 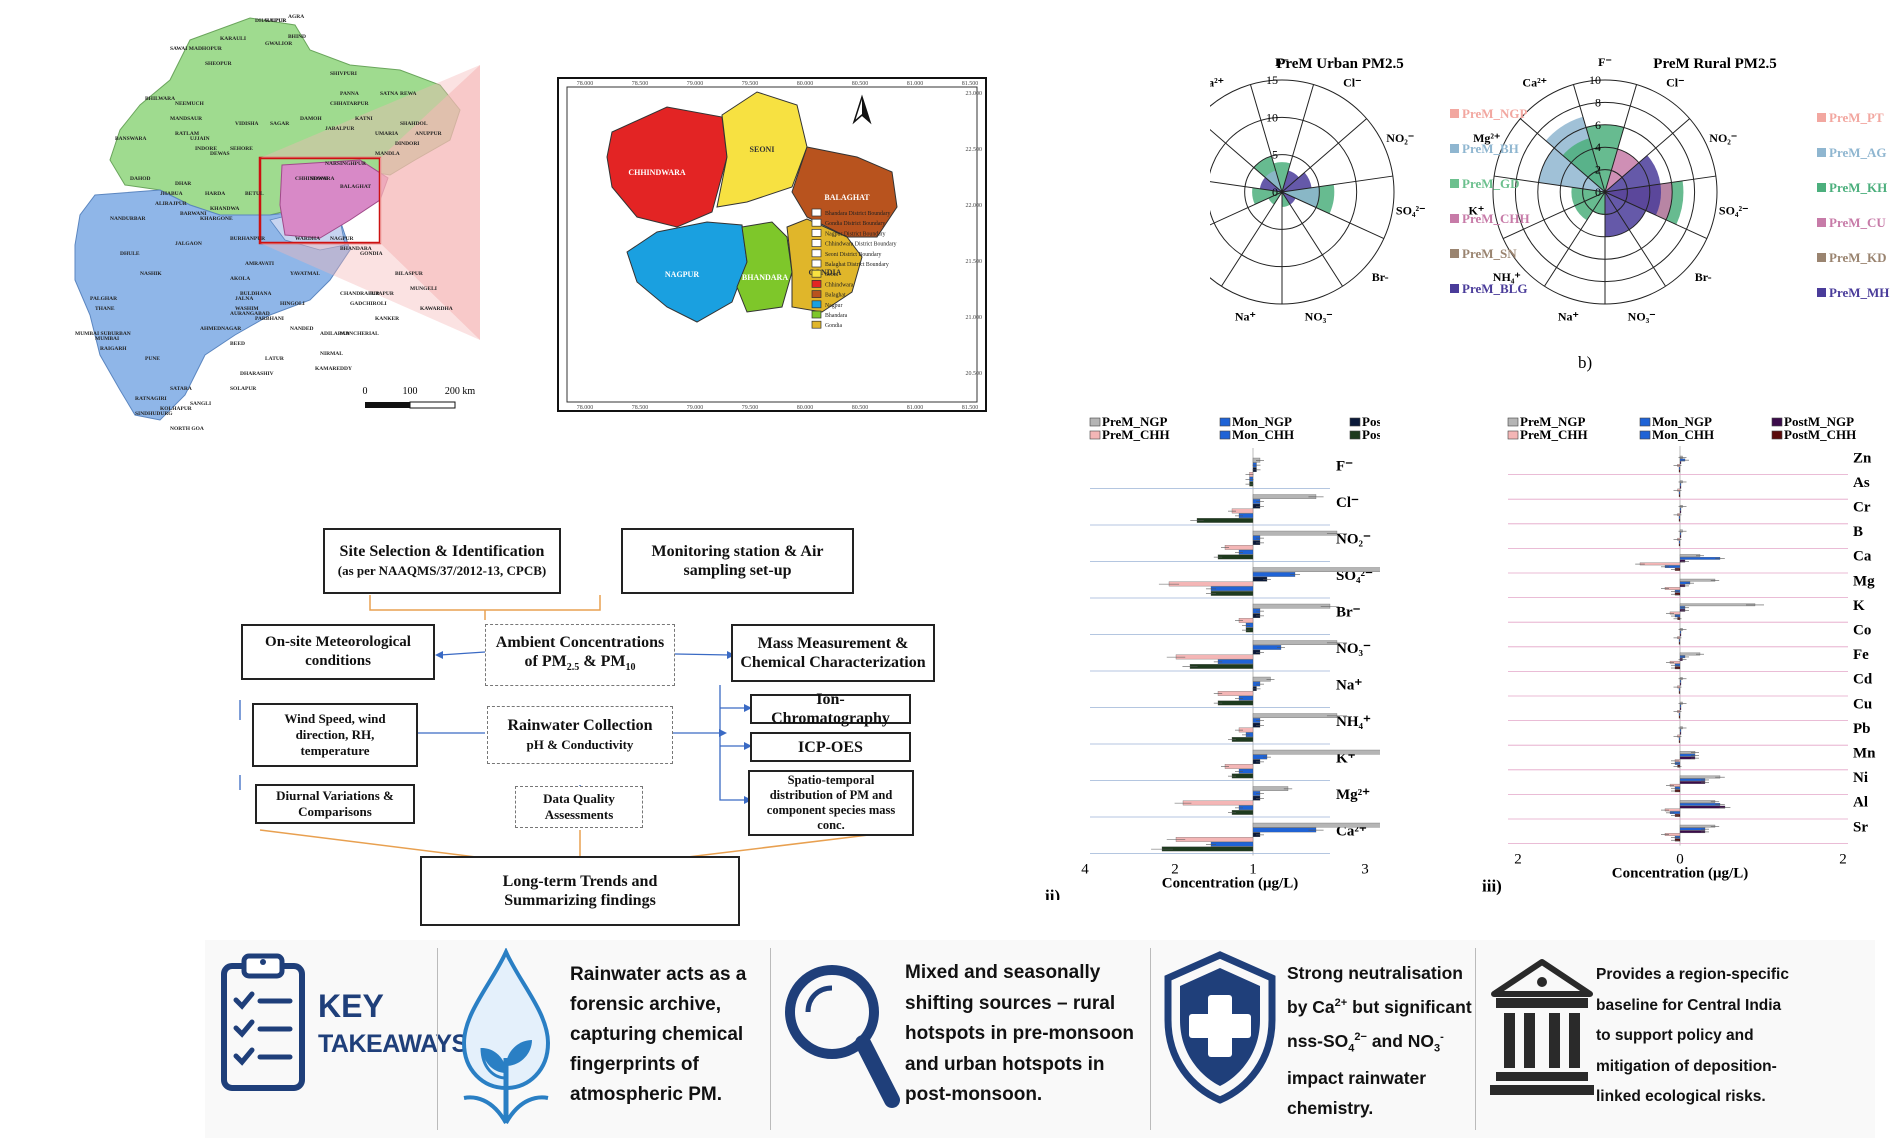 What do you see at coordinates (103, 334) in the screenshot?
I see `region-label: MUMBAI SUBURBAN` at bounding box center [103, 334].